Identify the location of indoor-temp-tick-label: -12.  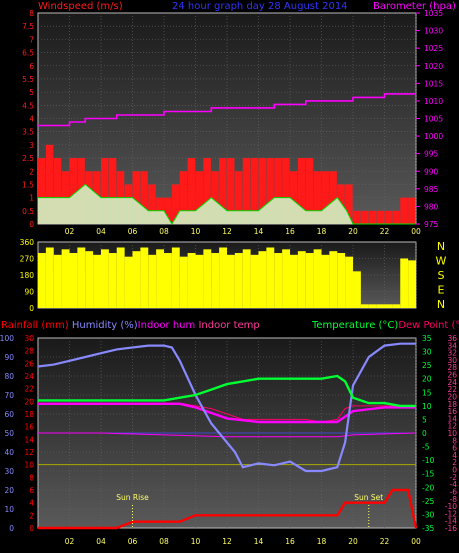
(451, 513).